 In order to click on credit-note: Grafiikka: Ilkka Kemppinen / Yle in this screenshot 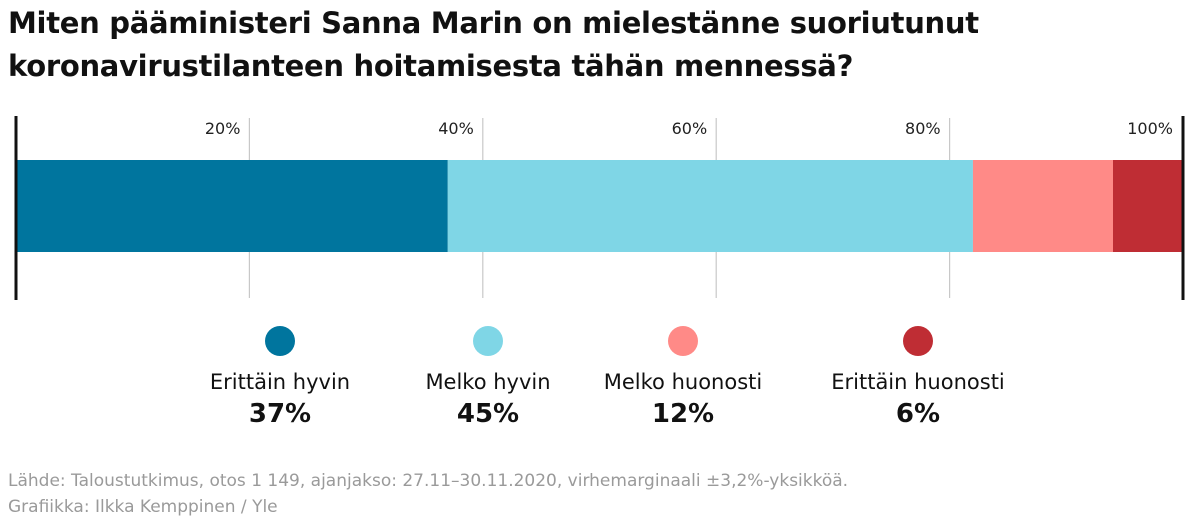, I will do `click(143, 507)`.